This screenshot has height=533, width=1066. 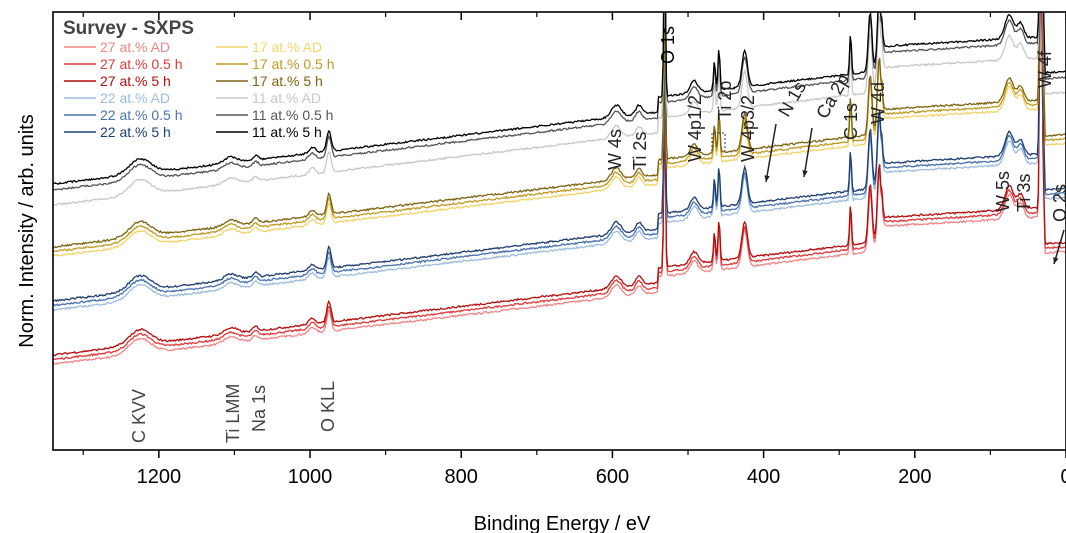 I want to click on ti2p-bracket, so click(x=718, y=141).